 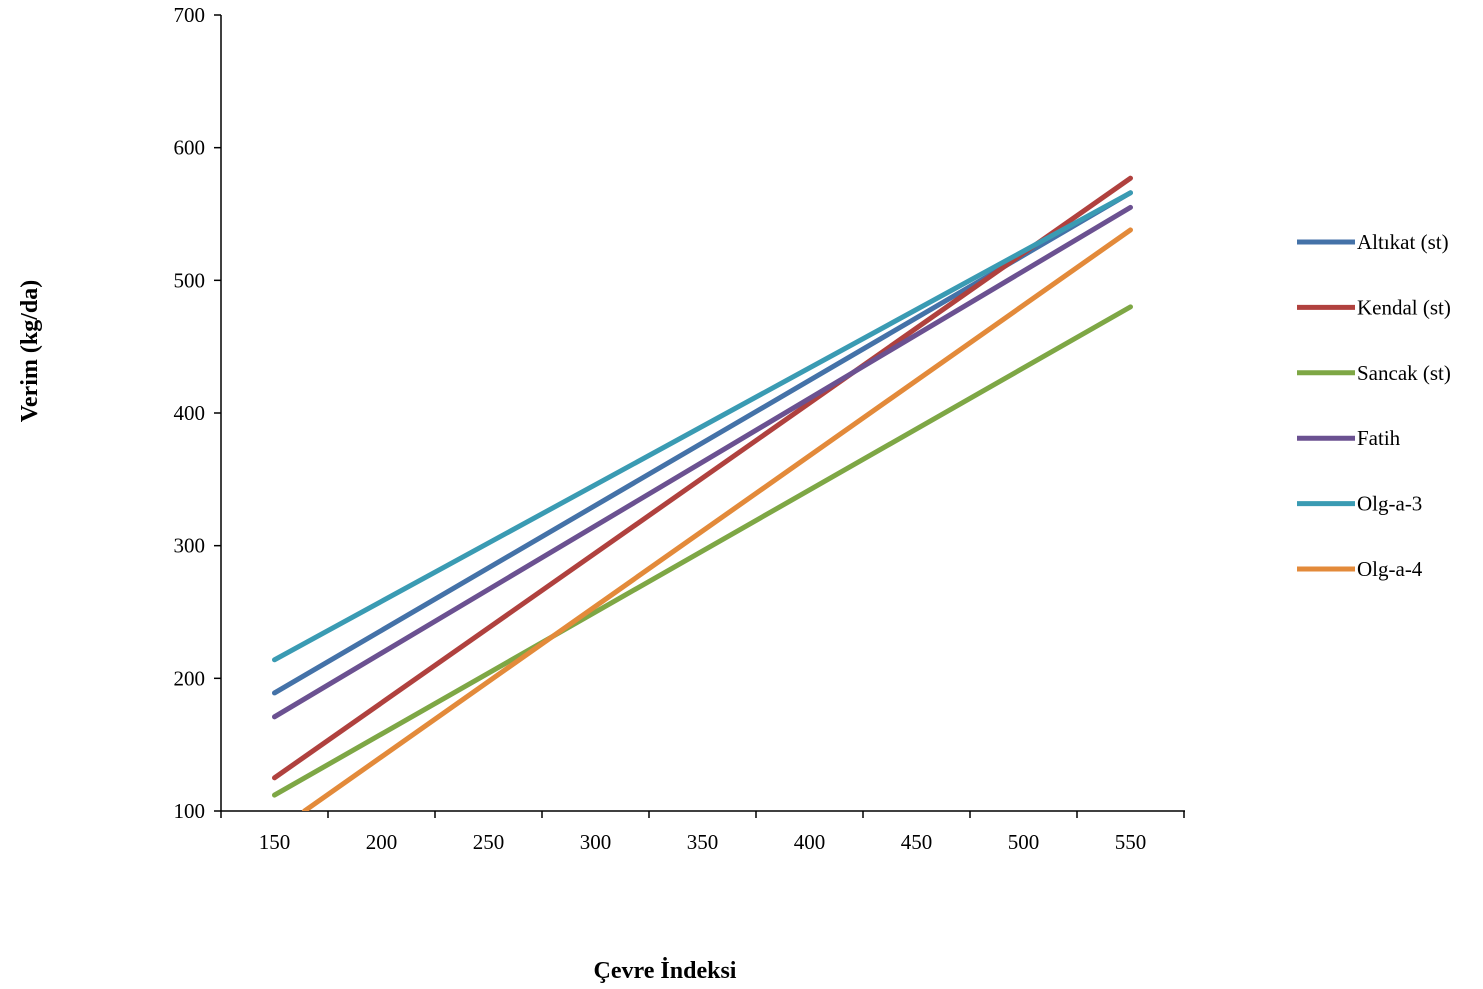 I want to click on x-tick-label: 500, so click(x=1024, y=842).